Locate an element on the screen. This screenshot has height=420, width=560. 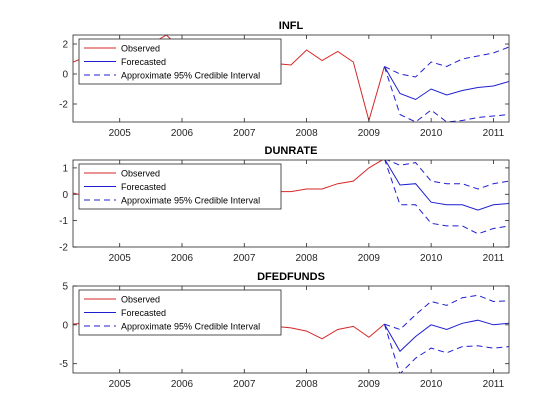
chart-title: DUNRATE is located at coordinates (291, 151).